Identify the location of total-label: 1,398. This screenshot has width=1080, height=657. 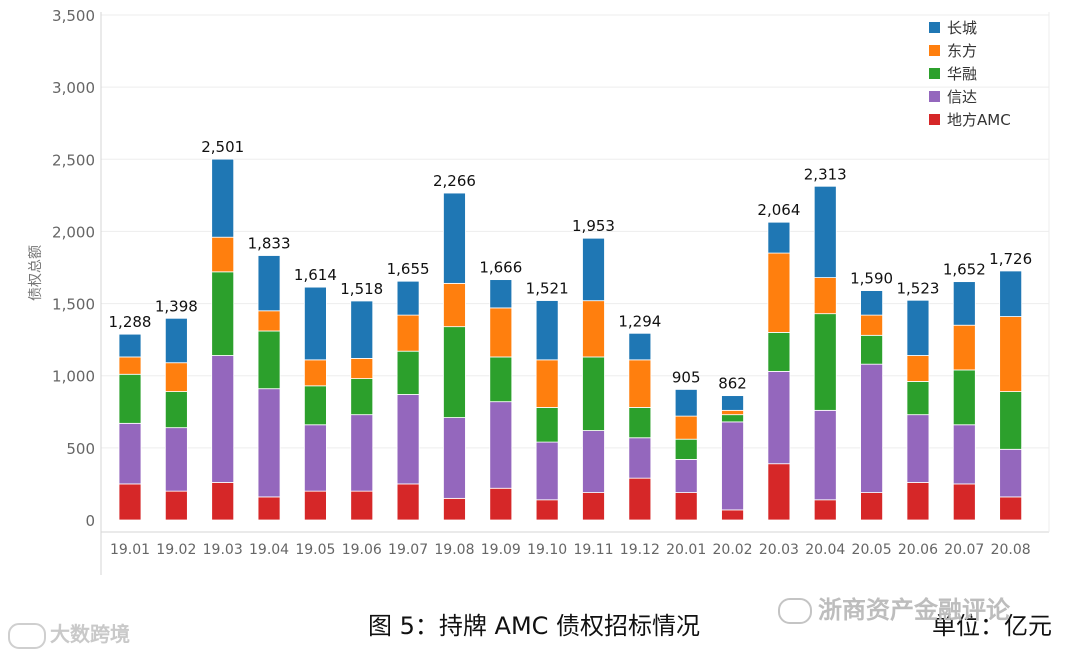
(176, 306).